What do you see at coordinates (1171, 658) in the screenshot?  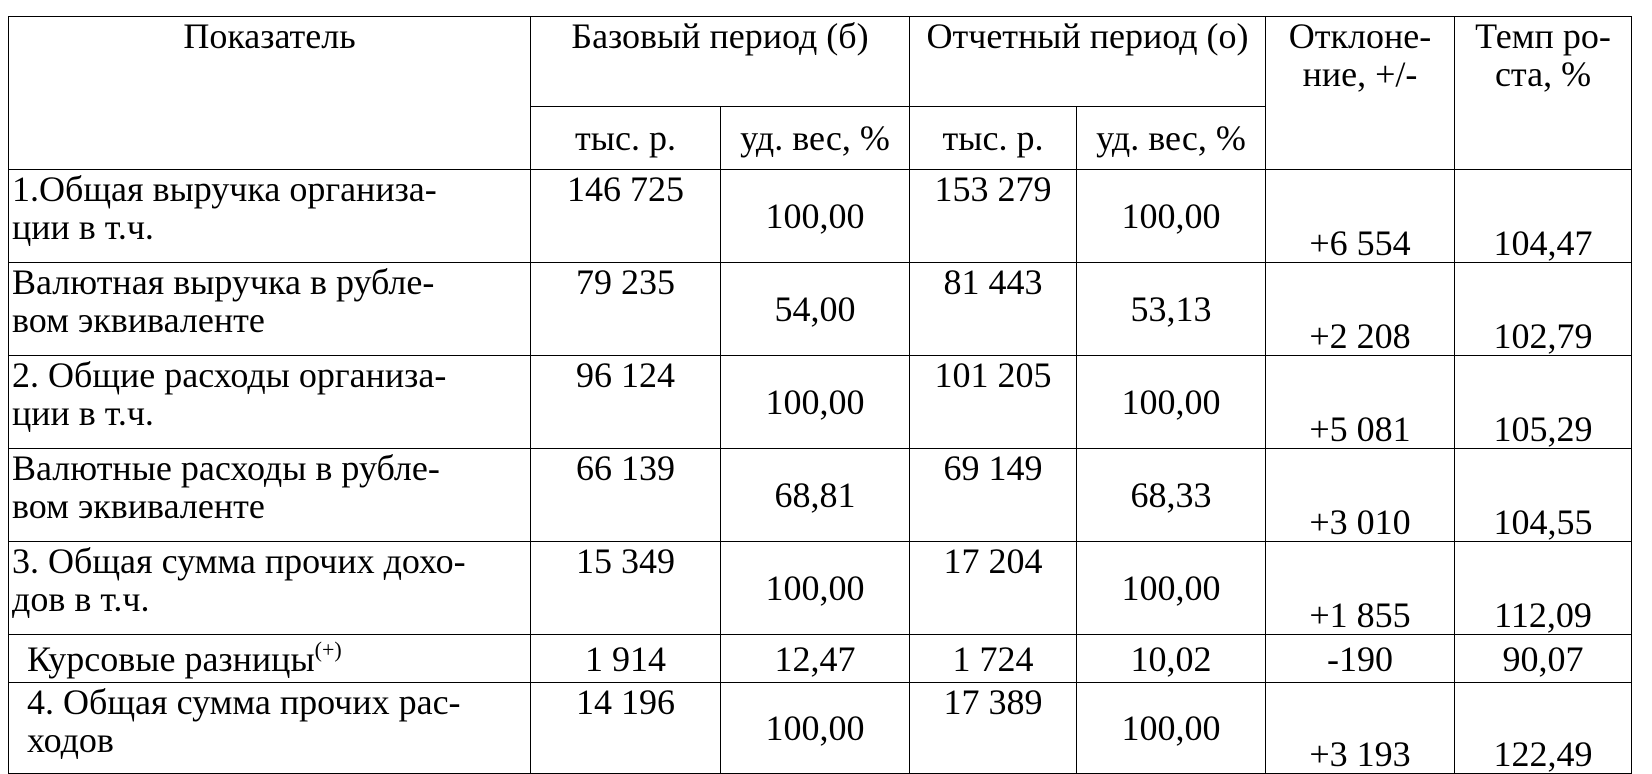 I see `value-cell: 10,02` at bounding box center [1171, 658].